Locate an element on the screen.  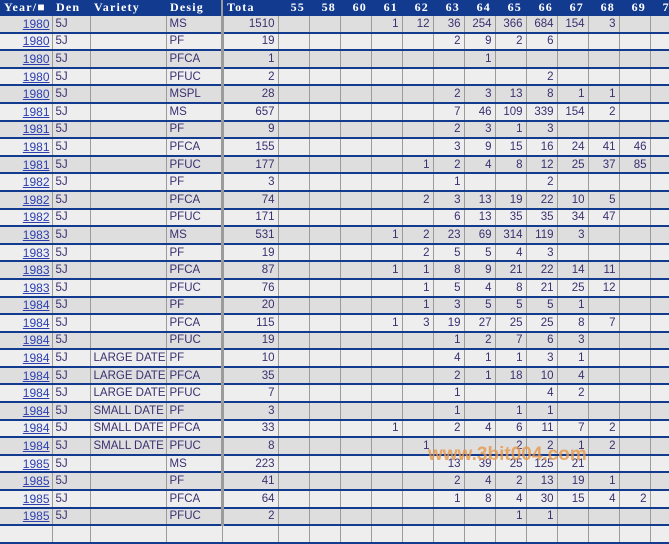
column-header-62: 62 is located at coordinates (417, 8).